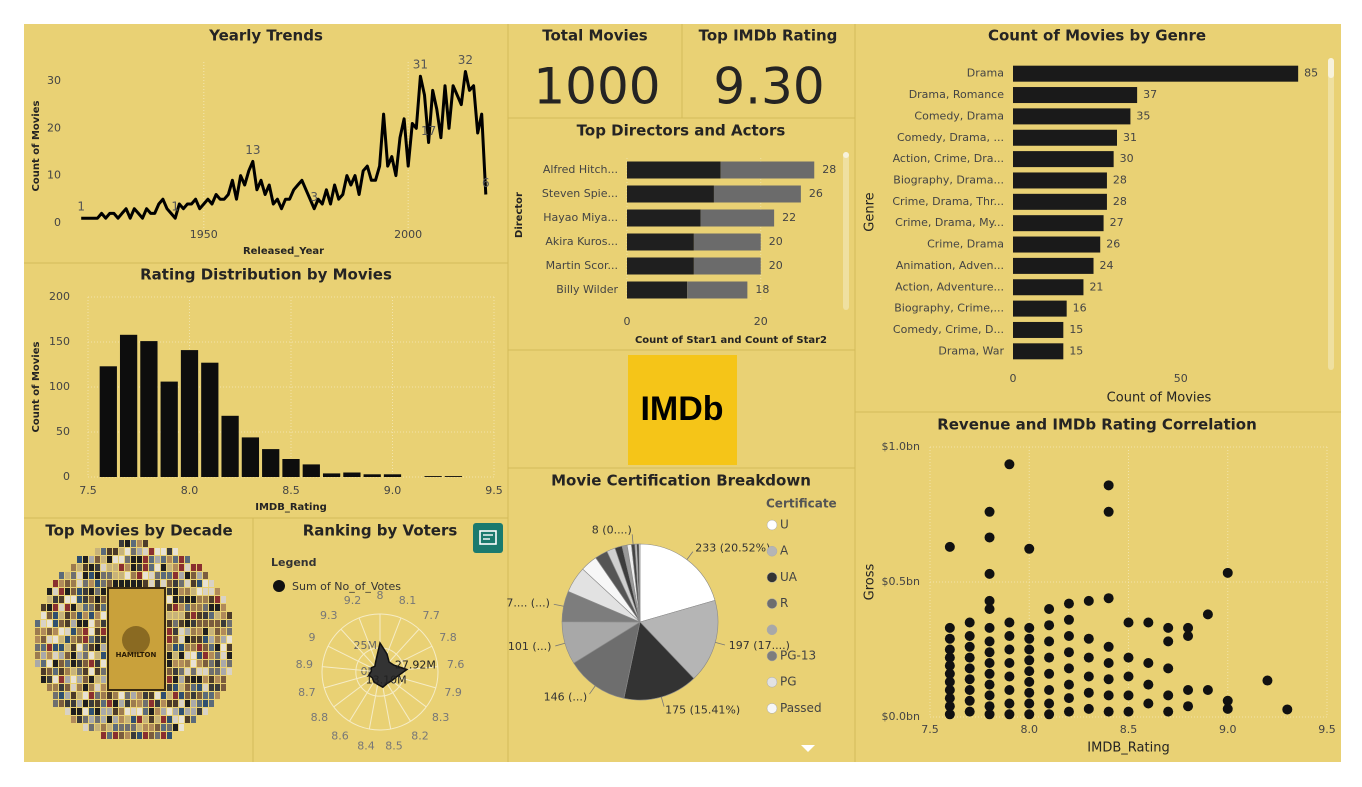 The width and height of the screenshot is (1362, 787). I want to click on legend-more-arrow, so click(808, 748).